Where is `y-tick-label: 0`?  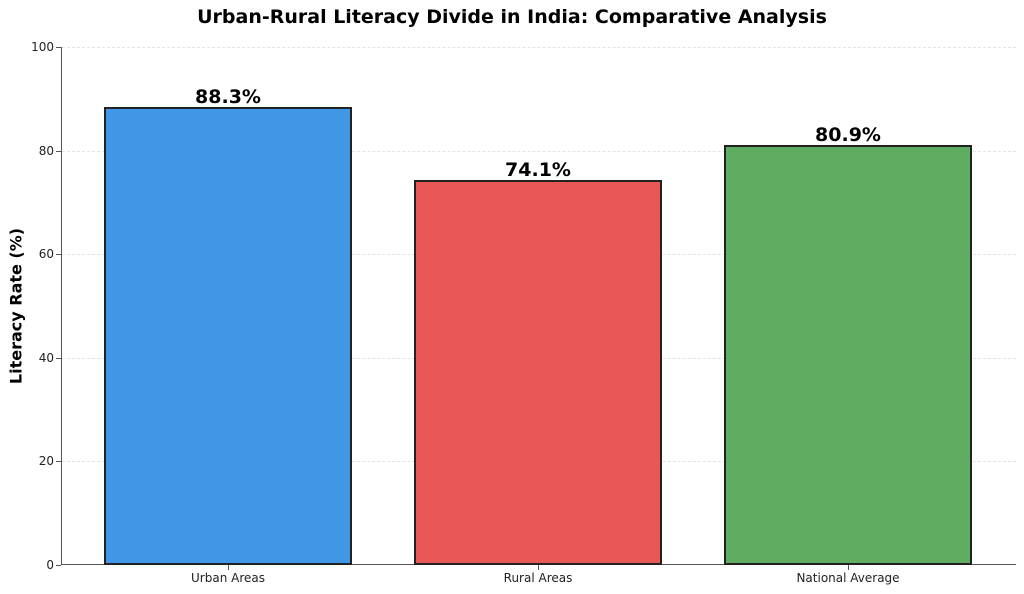
y-tick-label: 0 is located at coordinates (50, 565).